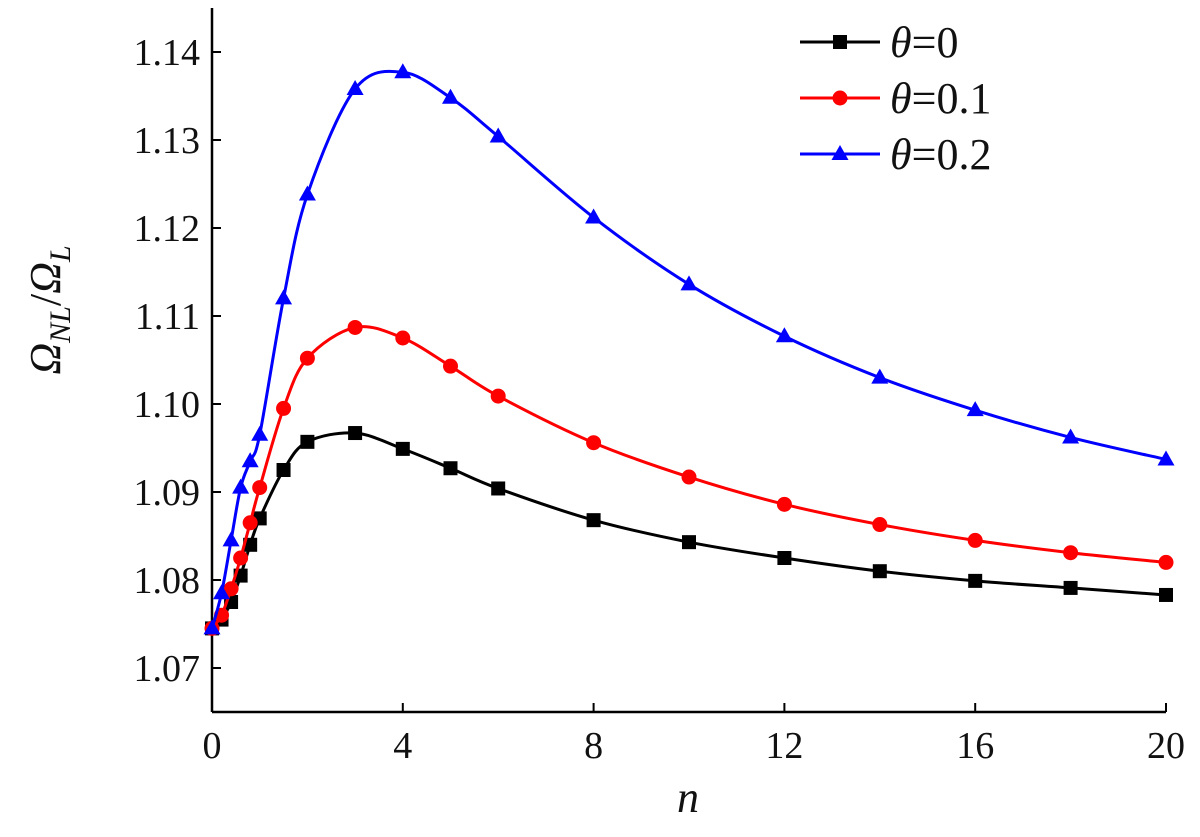 The width and height of the screenshot is (1200, 837). I want to click on x-tick-label: 0, so click(212, 746).